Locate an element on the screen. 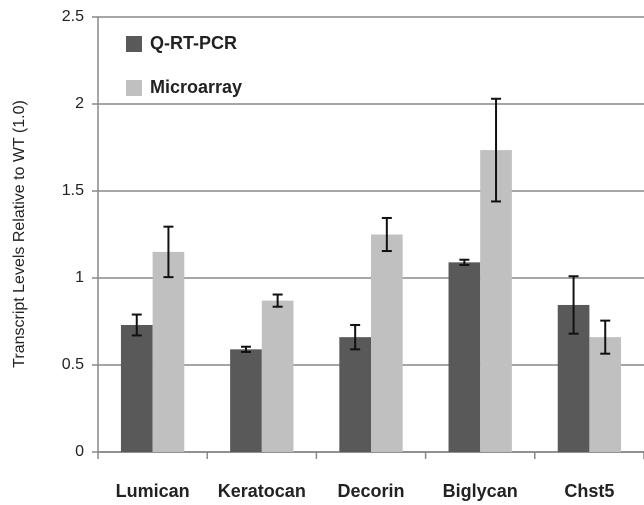  legend-label: Microarray is located at coordinates (196, 87).